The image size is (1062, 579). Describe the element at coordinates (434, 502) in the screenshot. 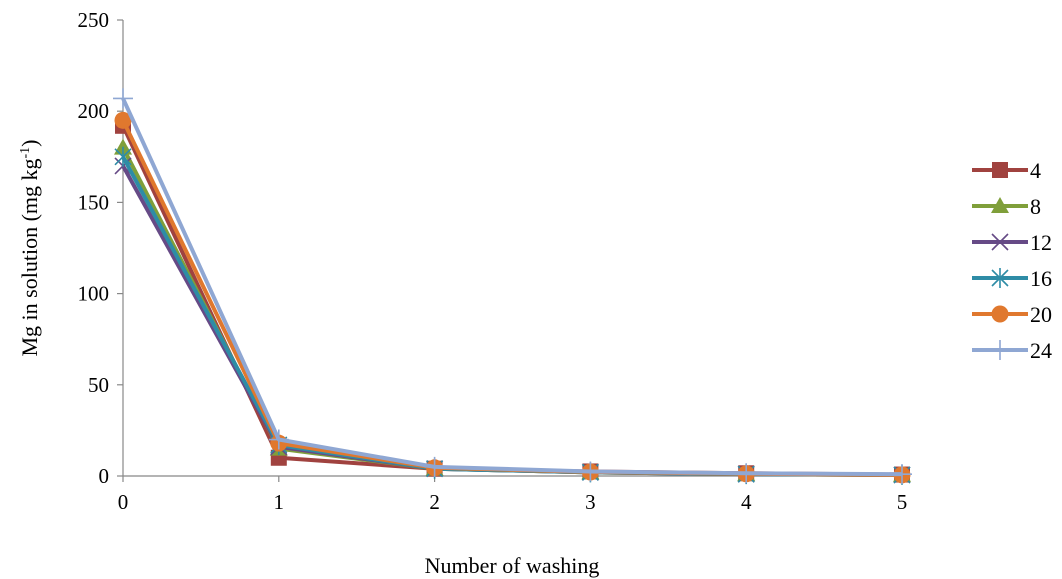

I see `x-tick-label: 2` at that location.